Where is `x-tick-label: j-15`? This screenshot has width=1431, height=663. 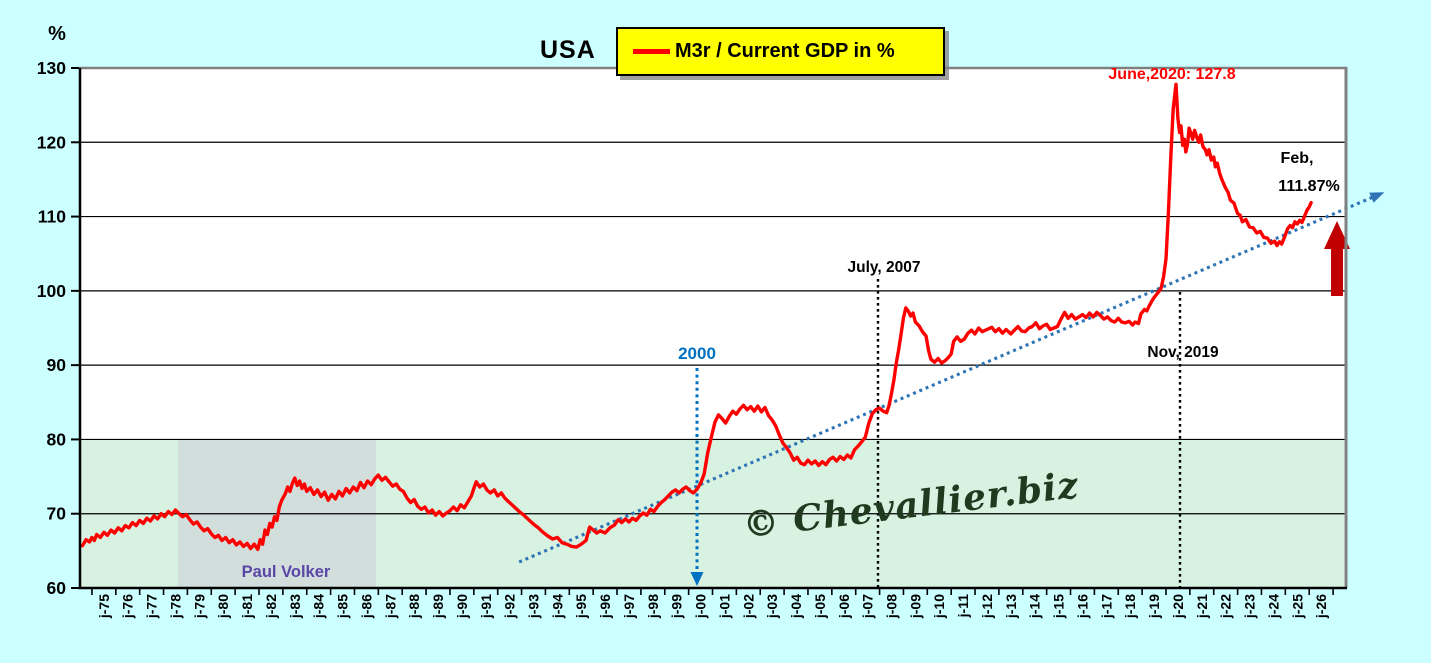 x-tick-label: j-15 is located at coordinates (1059, 606).